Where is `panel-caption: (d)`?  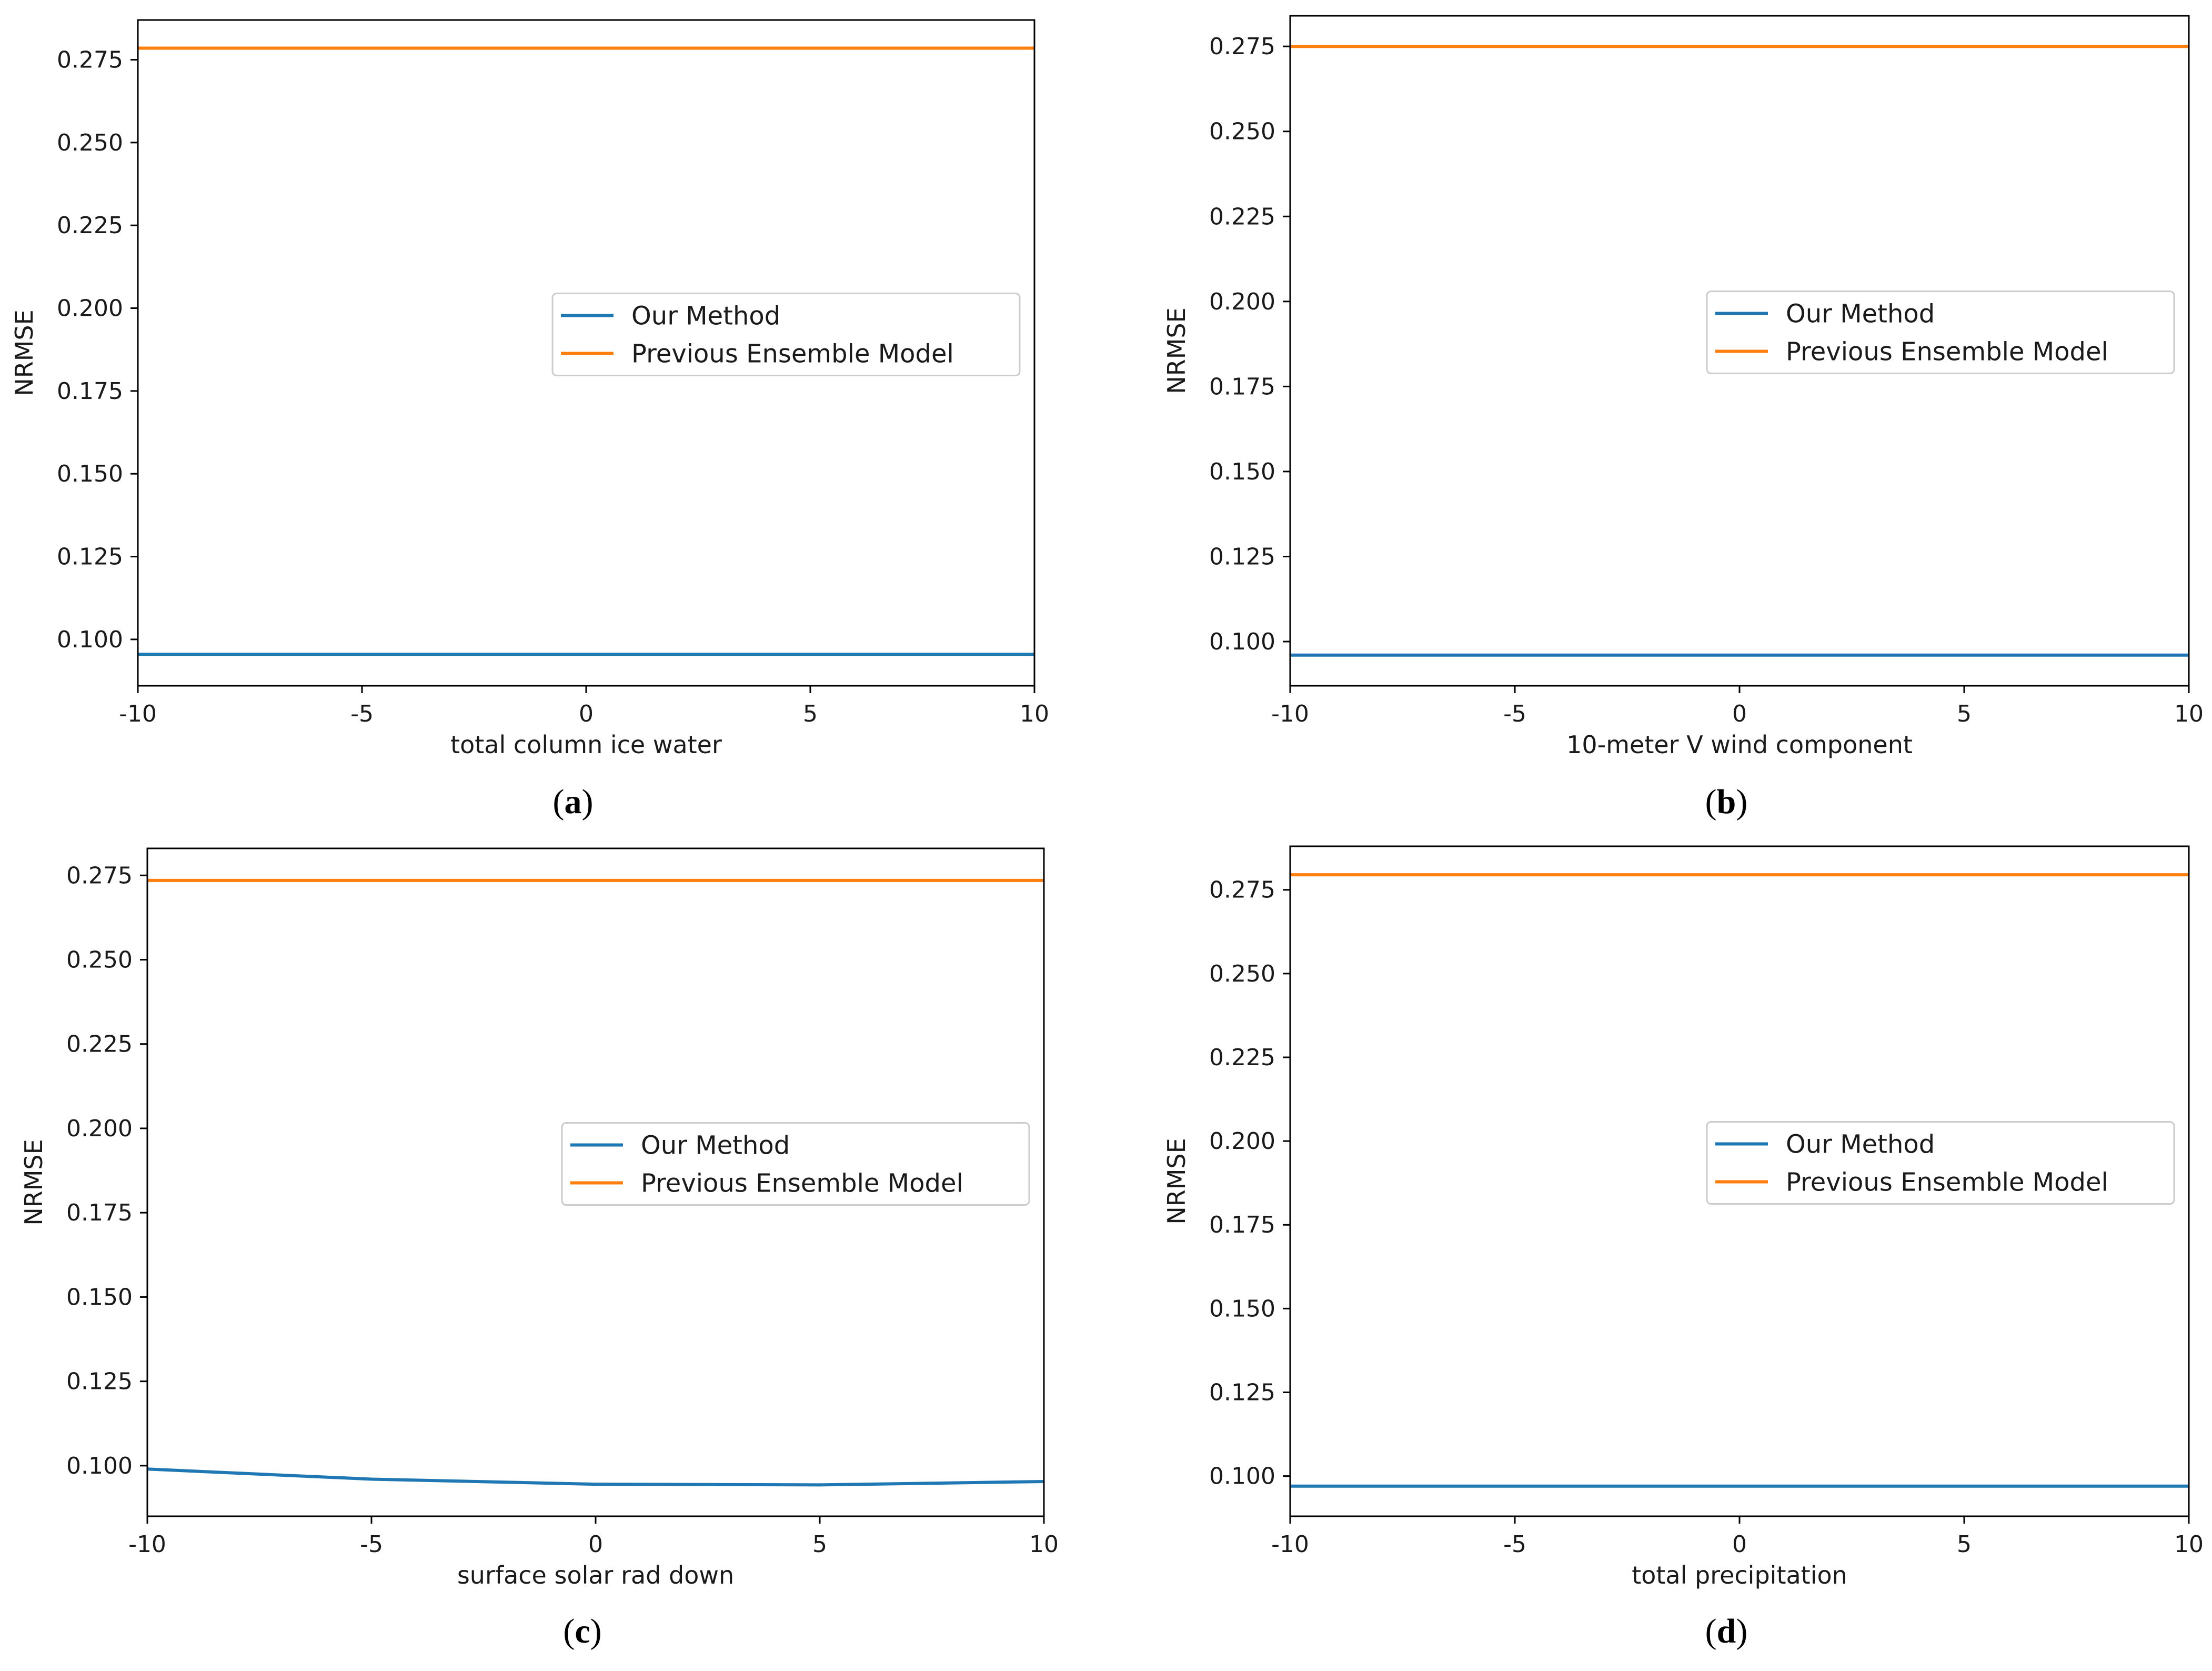
panel-caption: (d) is located at coordinates (1726, 1631).